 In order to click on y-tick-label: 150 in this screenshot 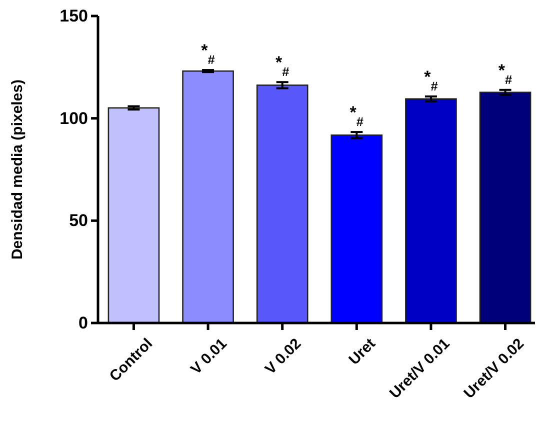, I will do `click(74, 16)`.